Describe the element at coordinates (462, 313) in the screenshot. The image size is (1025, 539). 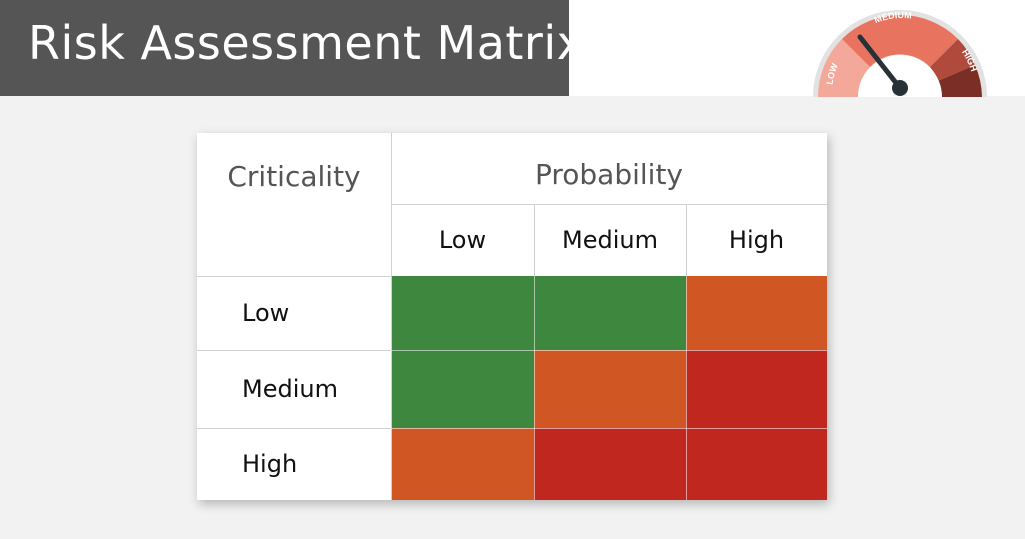
I see `risk-cell-low-low` at that location.